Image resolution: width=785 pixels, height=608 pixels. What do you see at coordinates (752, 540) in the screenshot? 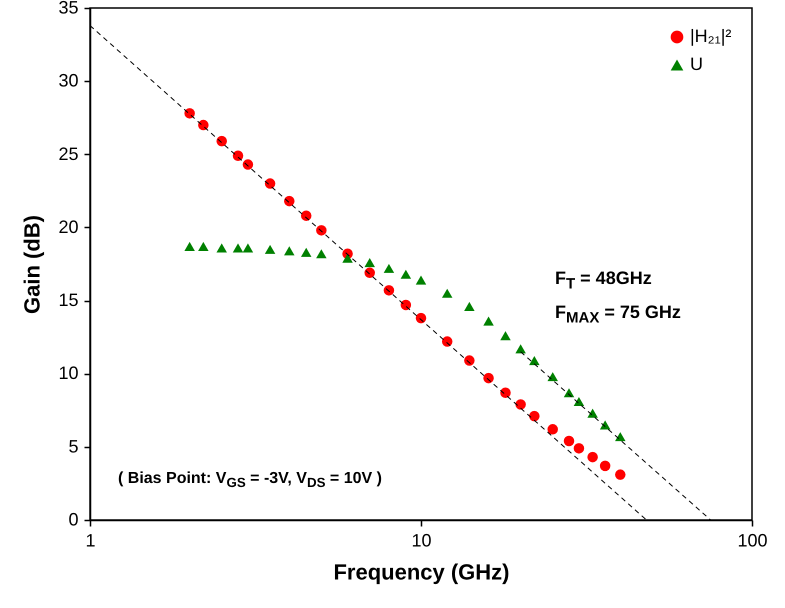
I see `x-tick-label: 100` at bounding box center [752, 540].